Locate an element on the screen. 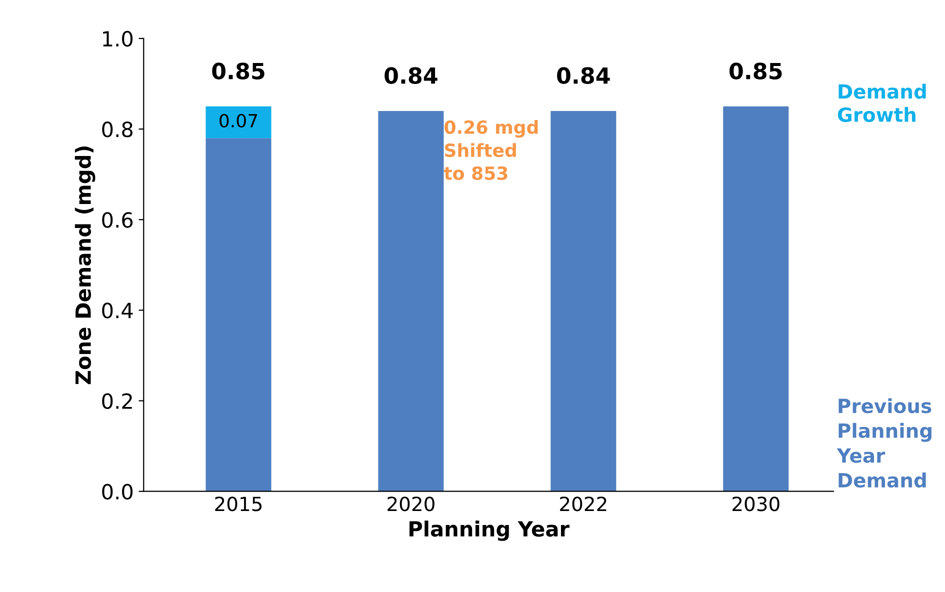 This screenshot has height=592, width=945. x-tick-label: 2020 is located at coordinates (411, 504).